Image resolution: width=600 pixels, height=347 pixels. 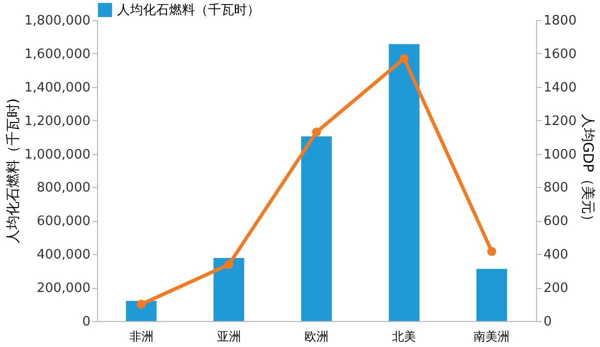 What do you see at coordinates (63, 288) in the screenshot?
I see `y-tick-label: 200,000` at bounding box center [63, 288].